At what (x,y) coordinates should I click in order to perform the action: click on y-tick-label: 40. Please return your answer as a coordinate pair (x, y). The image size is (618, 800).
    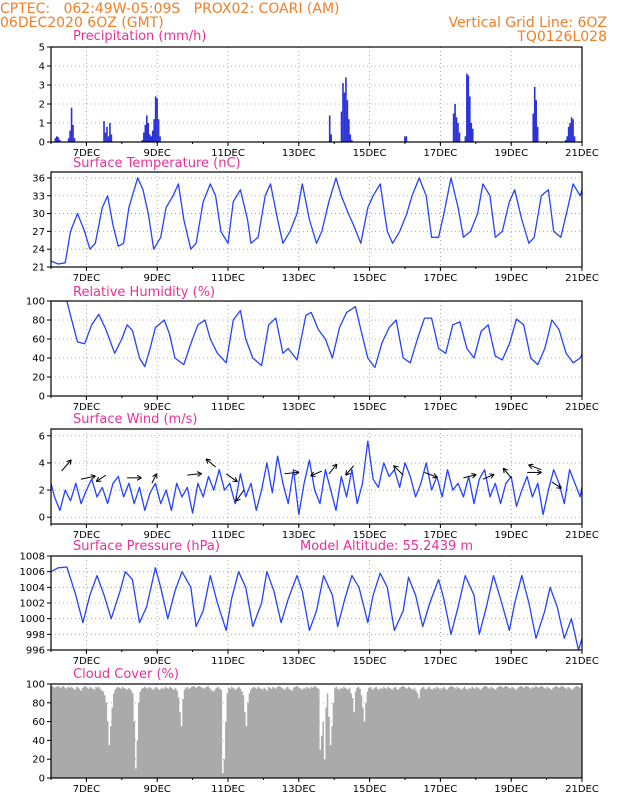
    Looking at the image, I should click on (38, 741).